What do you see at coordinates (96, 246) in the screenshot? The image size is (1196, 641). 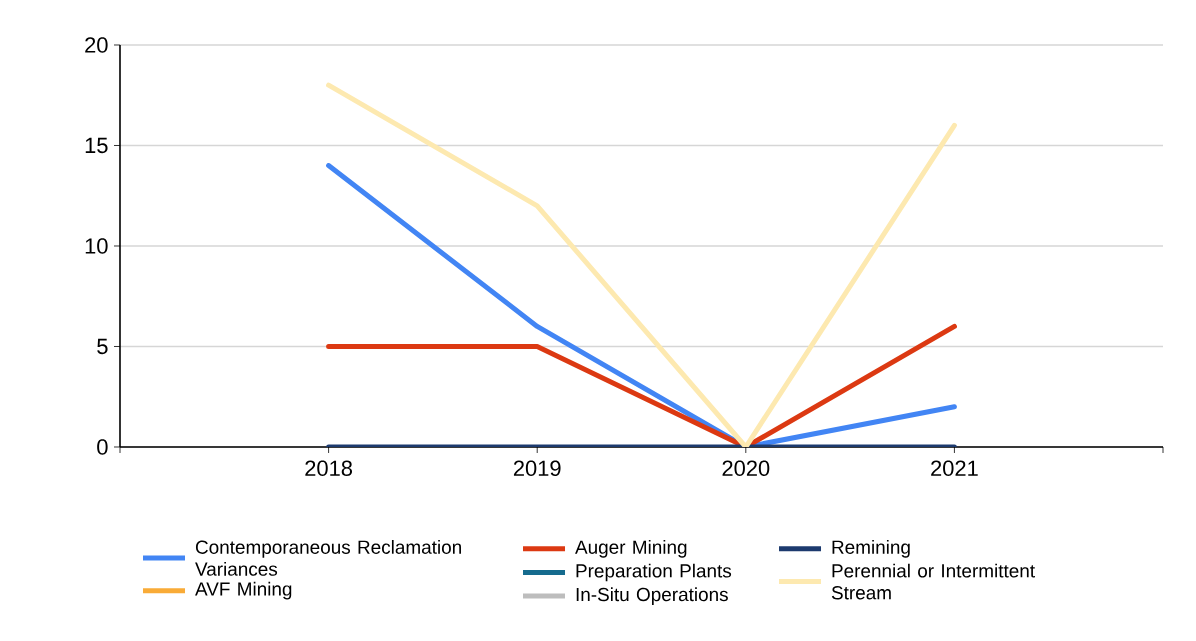 I see `y-tick-label: 10` at bounding box center [96, 246].